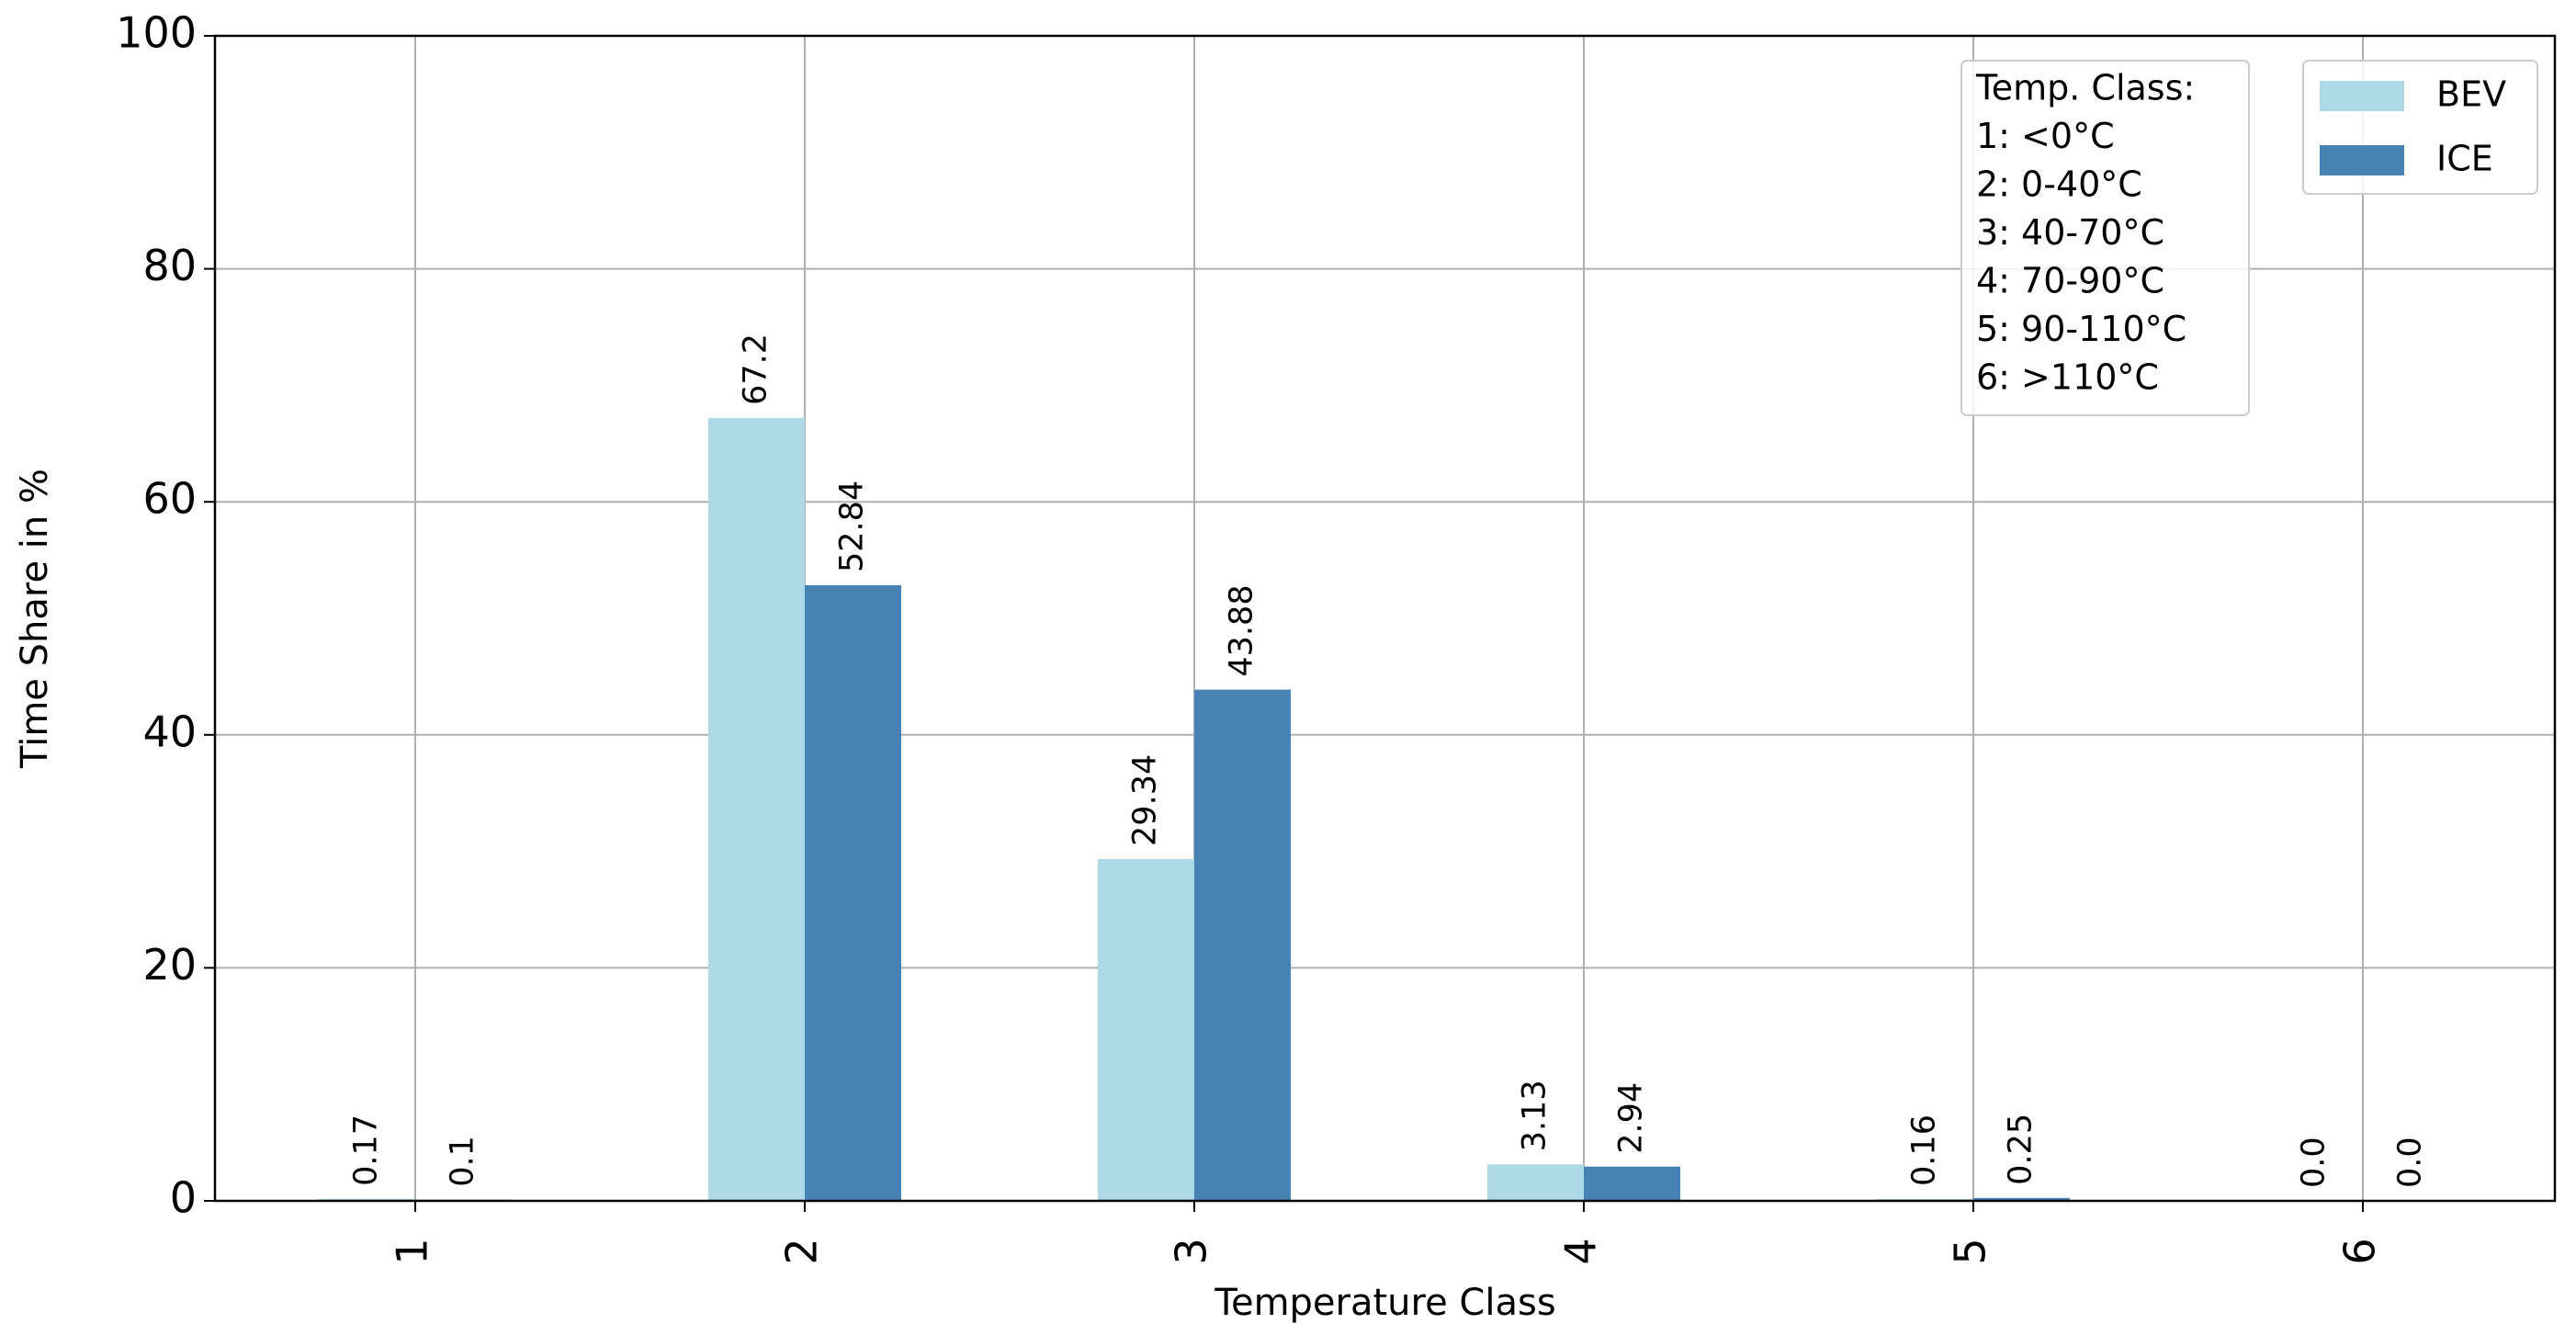 The image size is (2576, 1335). Describe the element at coordinates (169, 266) in the screenshot. I see `y-tick-label: 80` at that location.